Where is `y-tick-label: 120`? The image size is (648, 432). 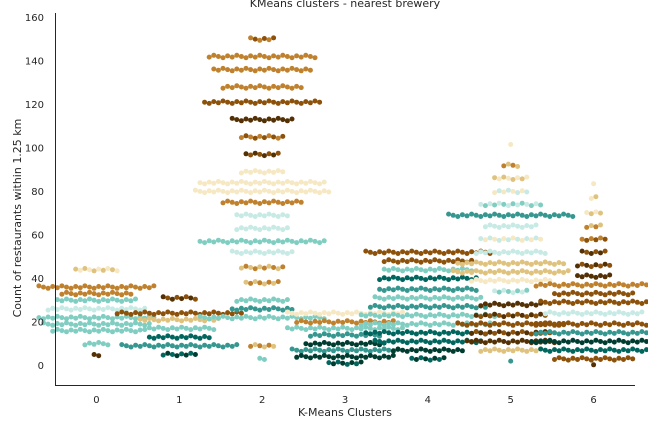
y-tick-label: 120 is located at coordinates (34, 105).